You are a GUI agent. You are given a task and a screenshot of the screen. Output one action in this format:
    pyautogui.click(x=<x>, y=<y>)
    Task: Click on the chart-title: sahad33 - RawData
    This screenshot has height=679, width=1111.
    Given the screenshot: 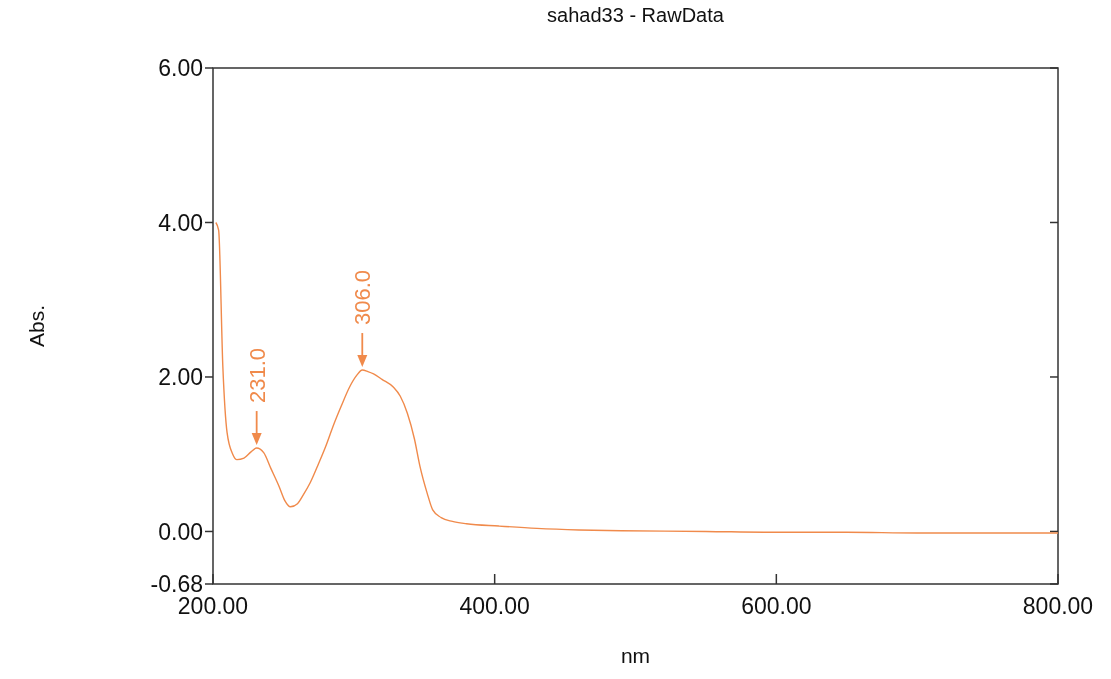 What is the action you would take?
    pyautogui.click(x=636, y=15)
    